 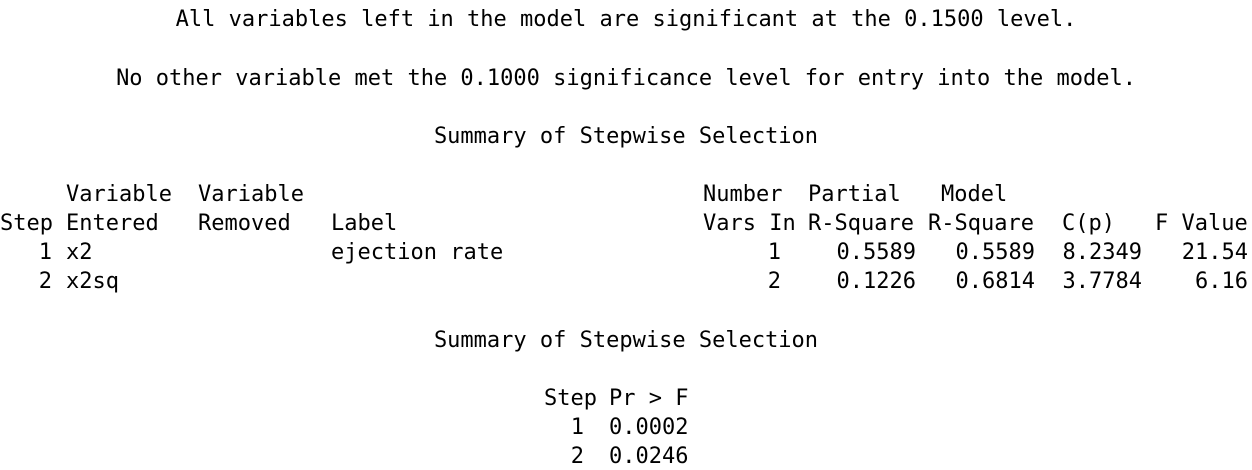 What do you see at coordinates (995, 252) in the screenshot?
I see `cell-model-r-square: 0.5589` at bounding box center [995, 252].